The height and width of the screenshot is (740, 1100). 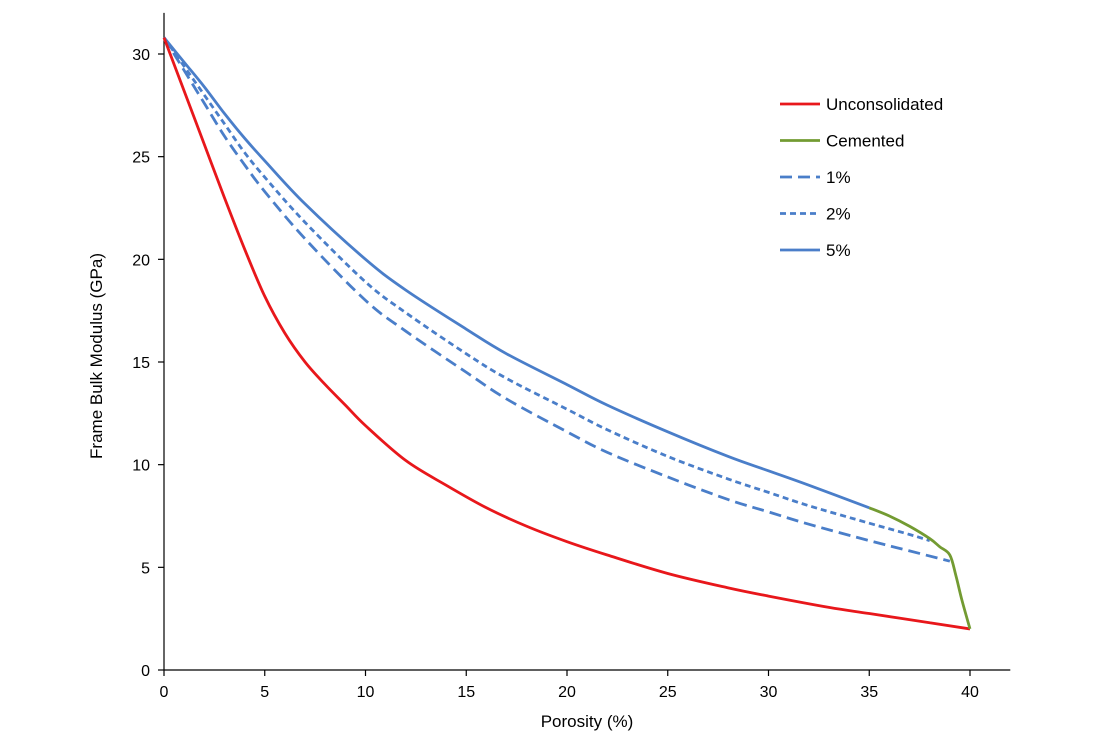 What do you see at coordinates (264, 692) in the screenshot?
I see `x-tick-label: 5` at bounding box center [264, 692].